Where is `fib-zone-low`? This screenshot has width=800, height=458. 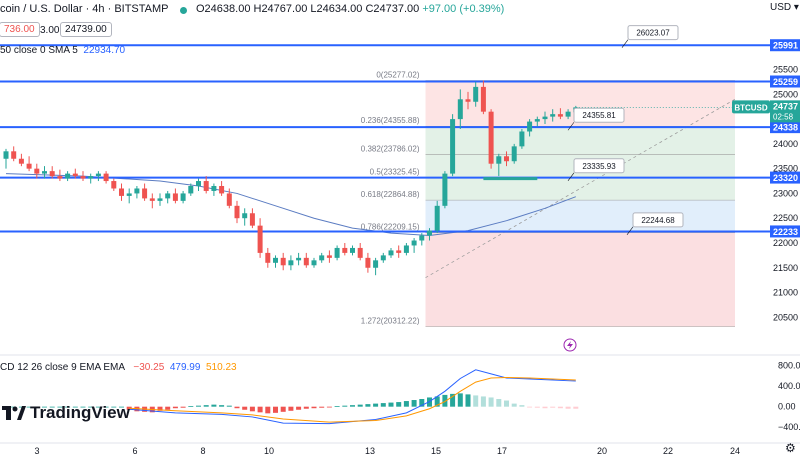 fib-zone-low is located at coordinates (580, 216).